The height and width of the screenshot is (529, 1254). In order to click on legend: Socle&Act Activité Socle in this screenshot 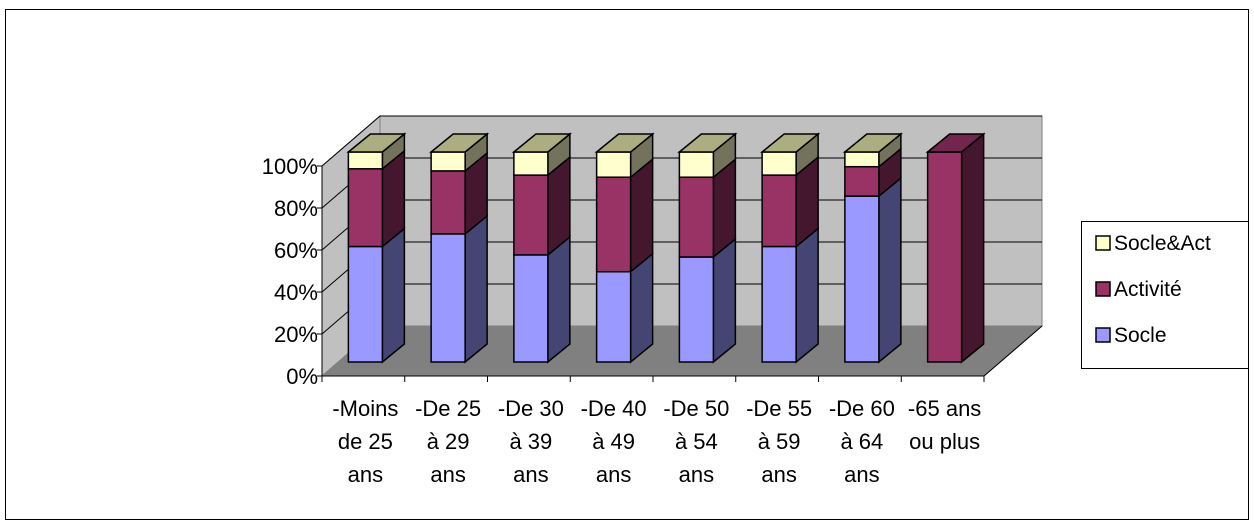, I will do `click(1165, 295)`.